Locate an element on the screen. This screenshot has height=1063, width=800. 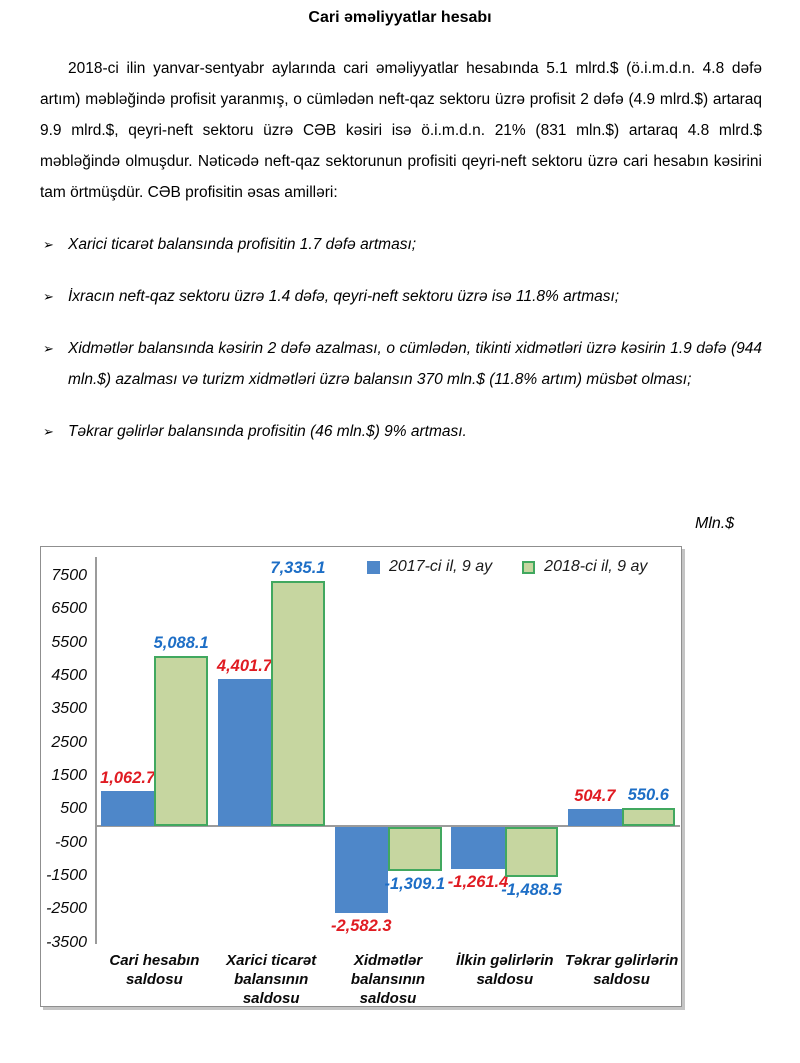
bar-2017-cat4 is located at coordinates (478, 848).